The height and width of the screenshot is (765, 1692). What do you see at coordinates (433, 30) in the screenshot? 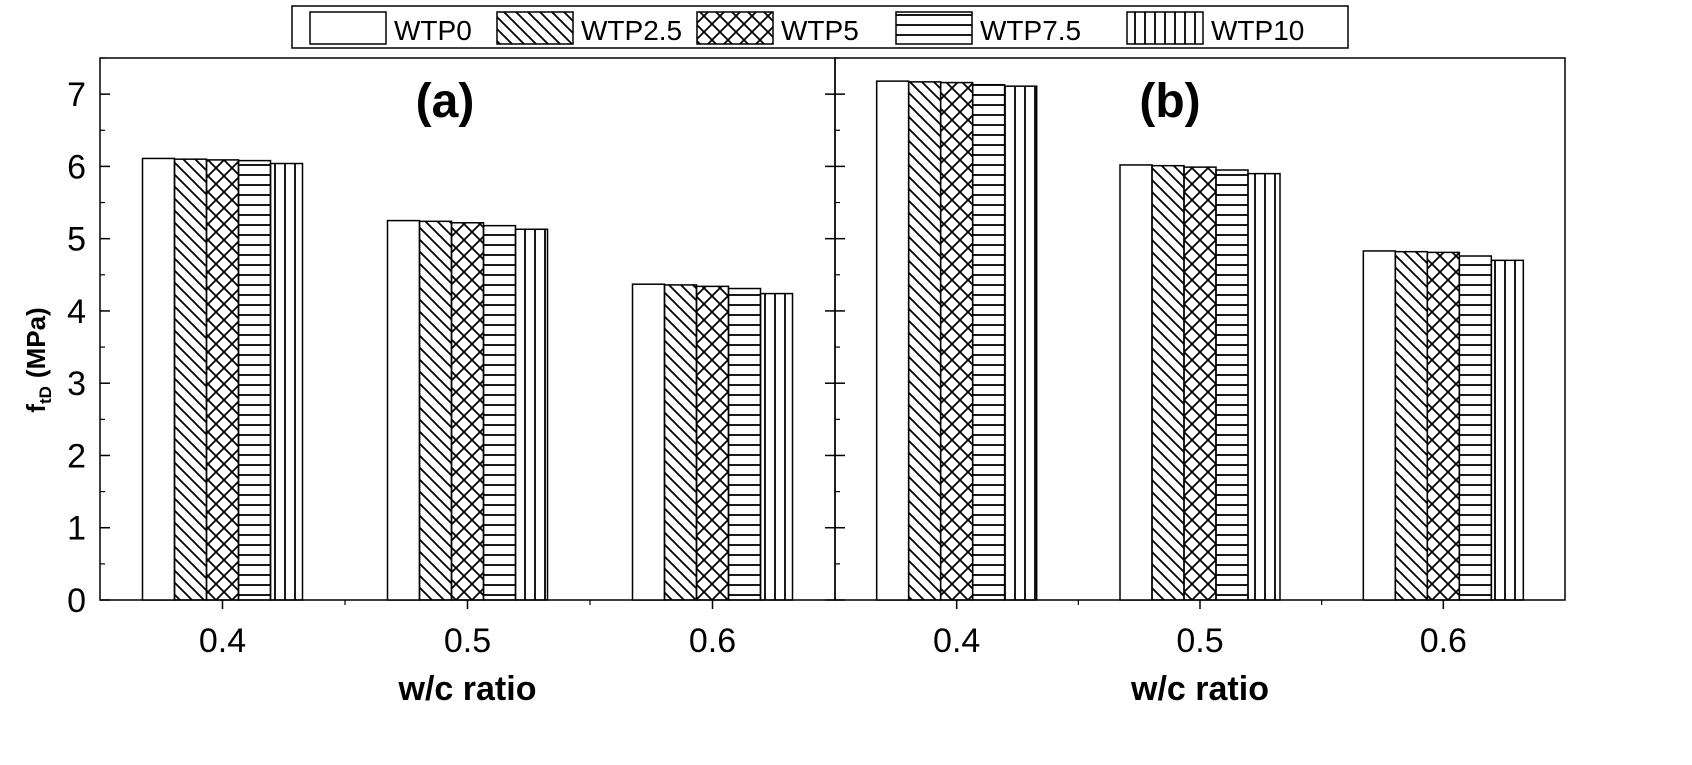
I see `legend-label: WTP0` at bounding box center [433, 30].